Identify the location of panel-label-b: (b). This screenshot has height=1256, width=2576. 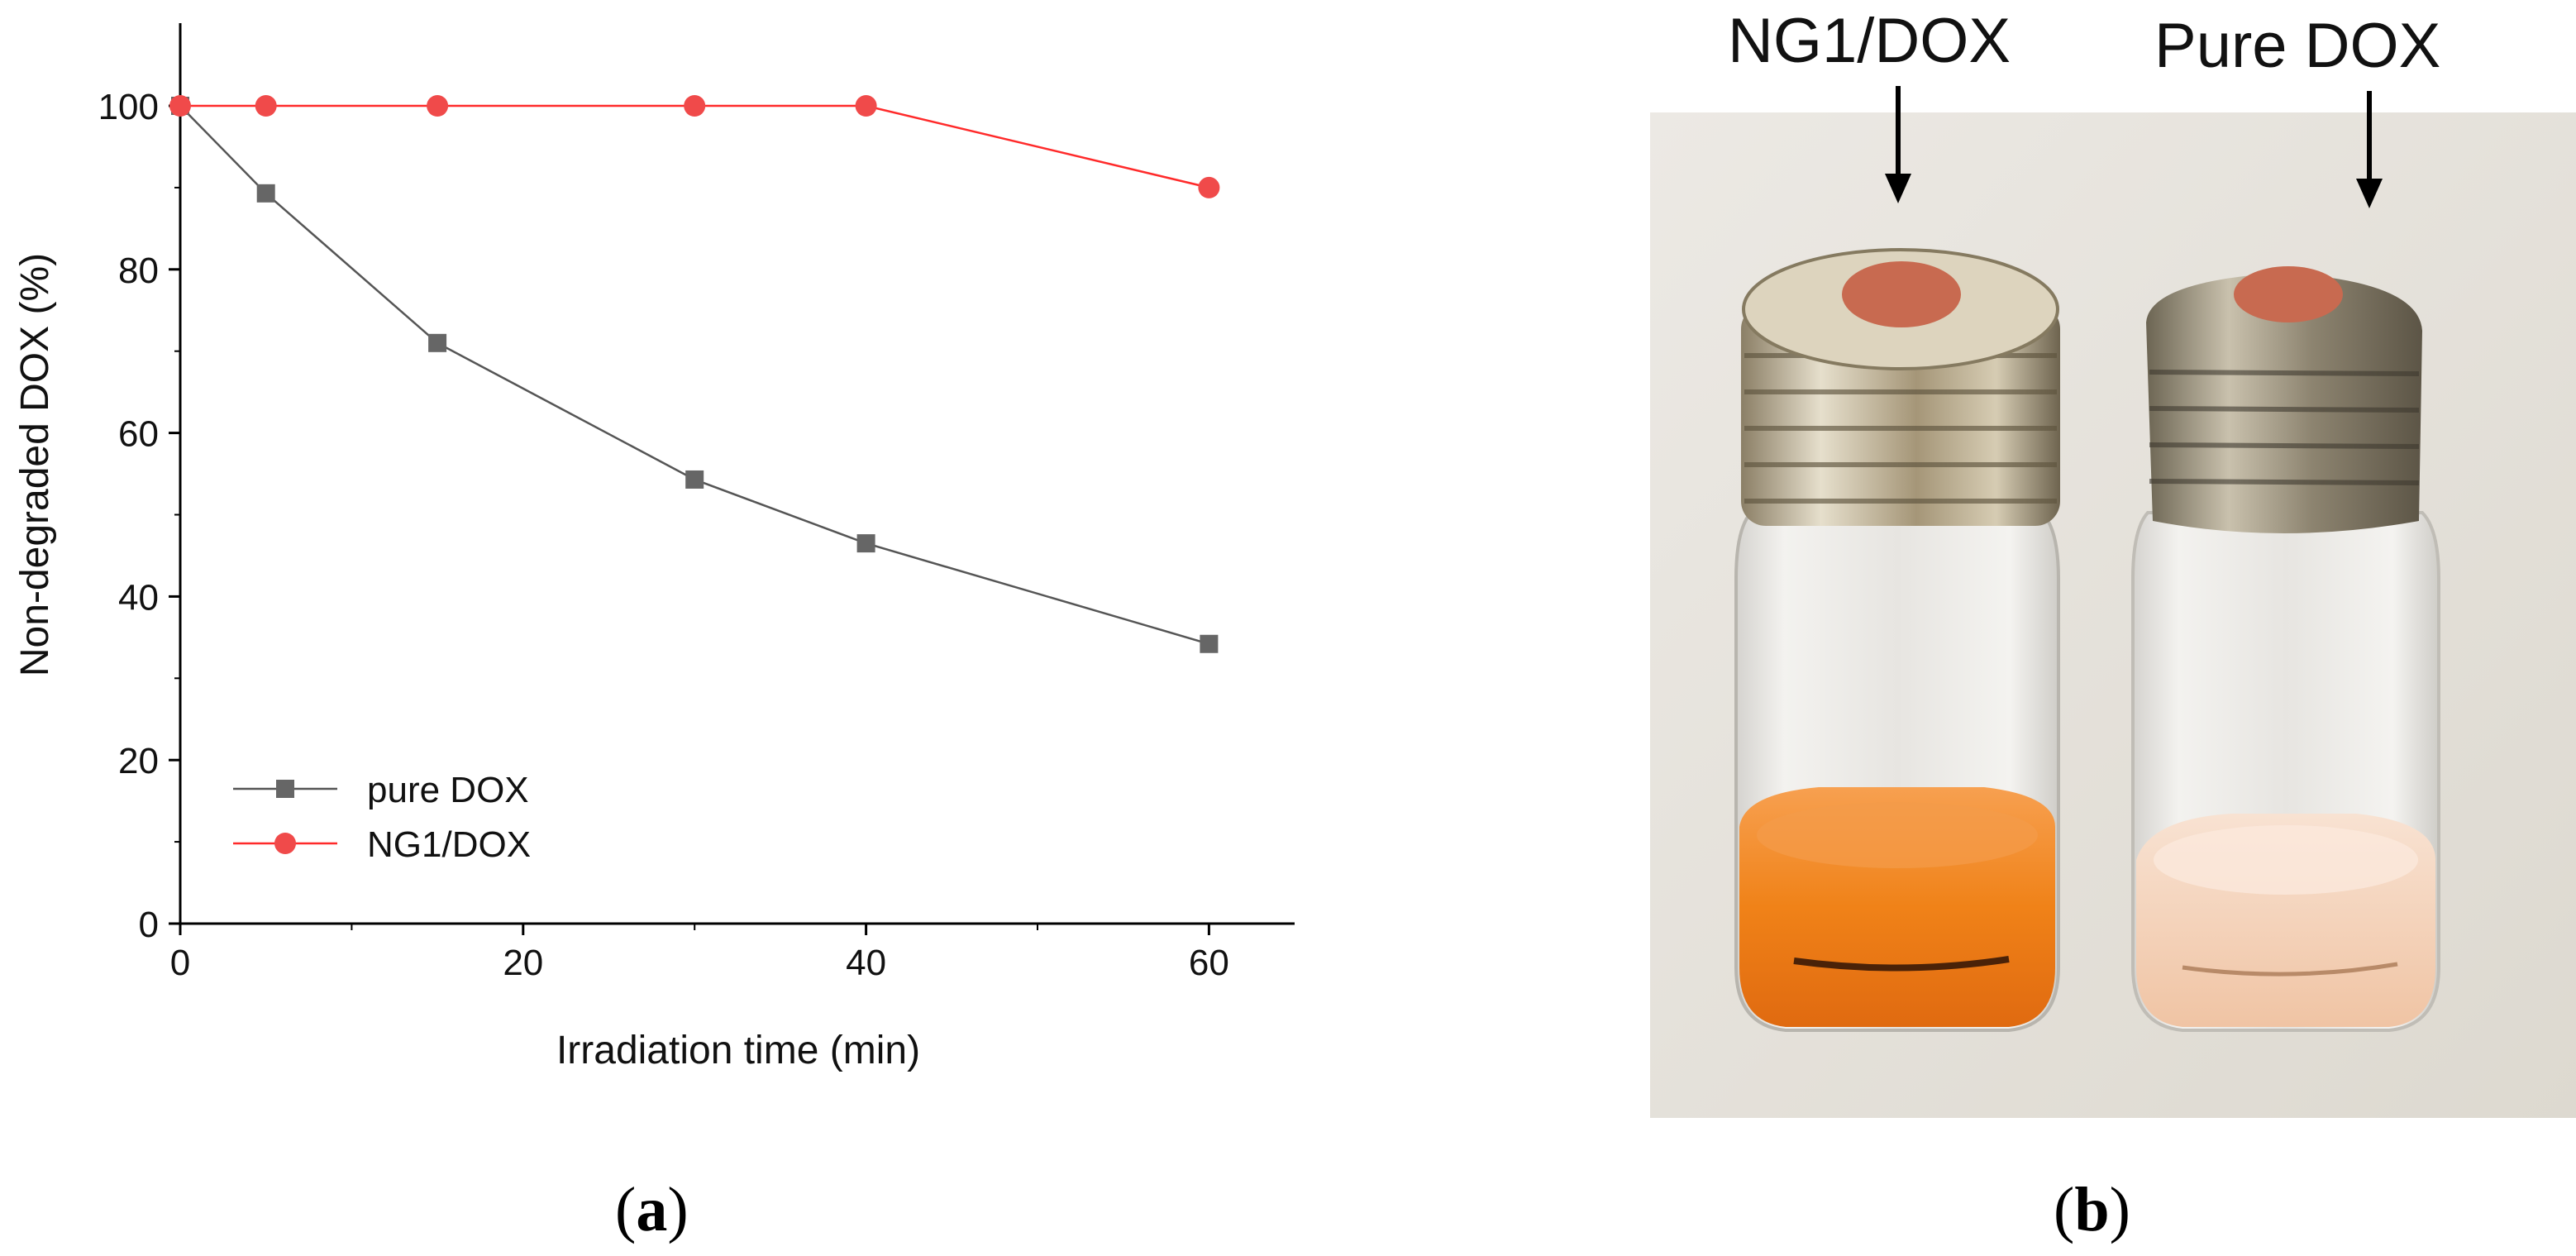
(2092, 1209).